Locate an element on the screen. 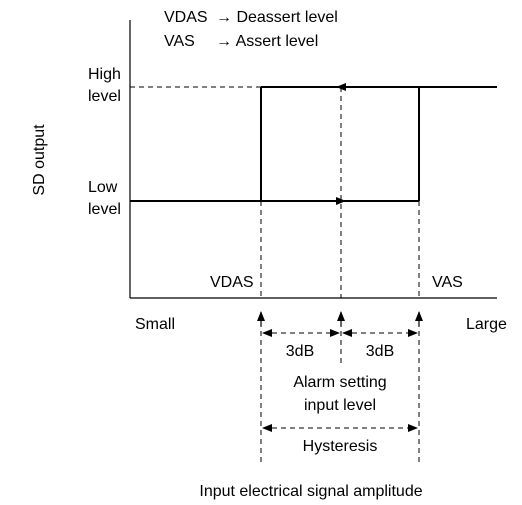 Image resolution: width=522 pixels, height=505 pixels. x-end-label: Small is located at coordinates (155, 324).